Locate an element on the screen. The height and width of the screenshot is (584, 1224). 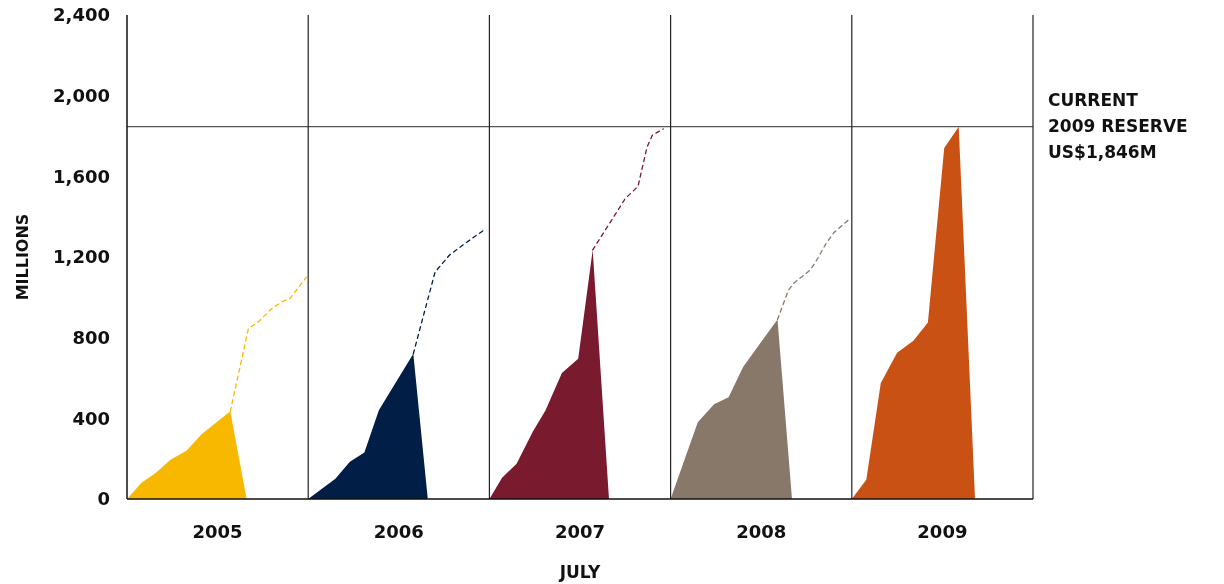
y-axis-title: MILLIONS is located at coordinates (22, 257).